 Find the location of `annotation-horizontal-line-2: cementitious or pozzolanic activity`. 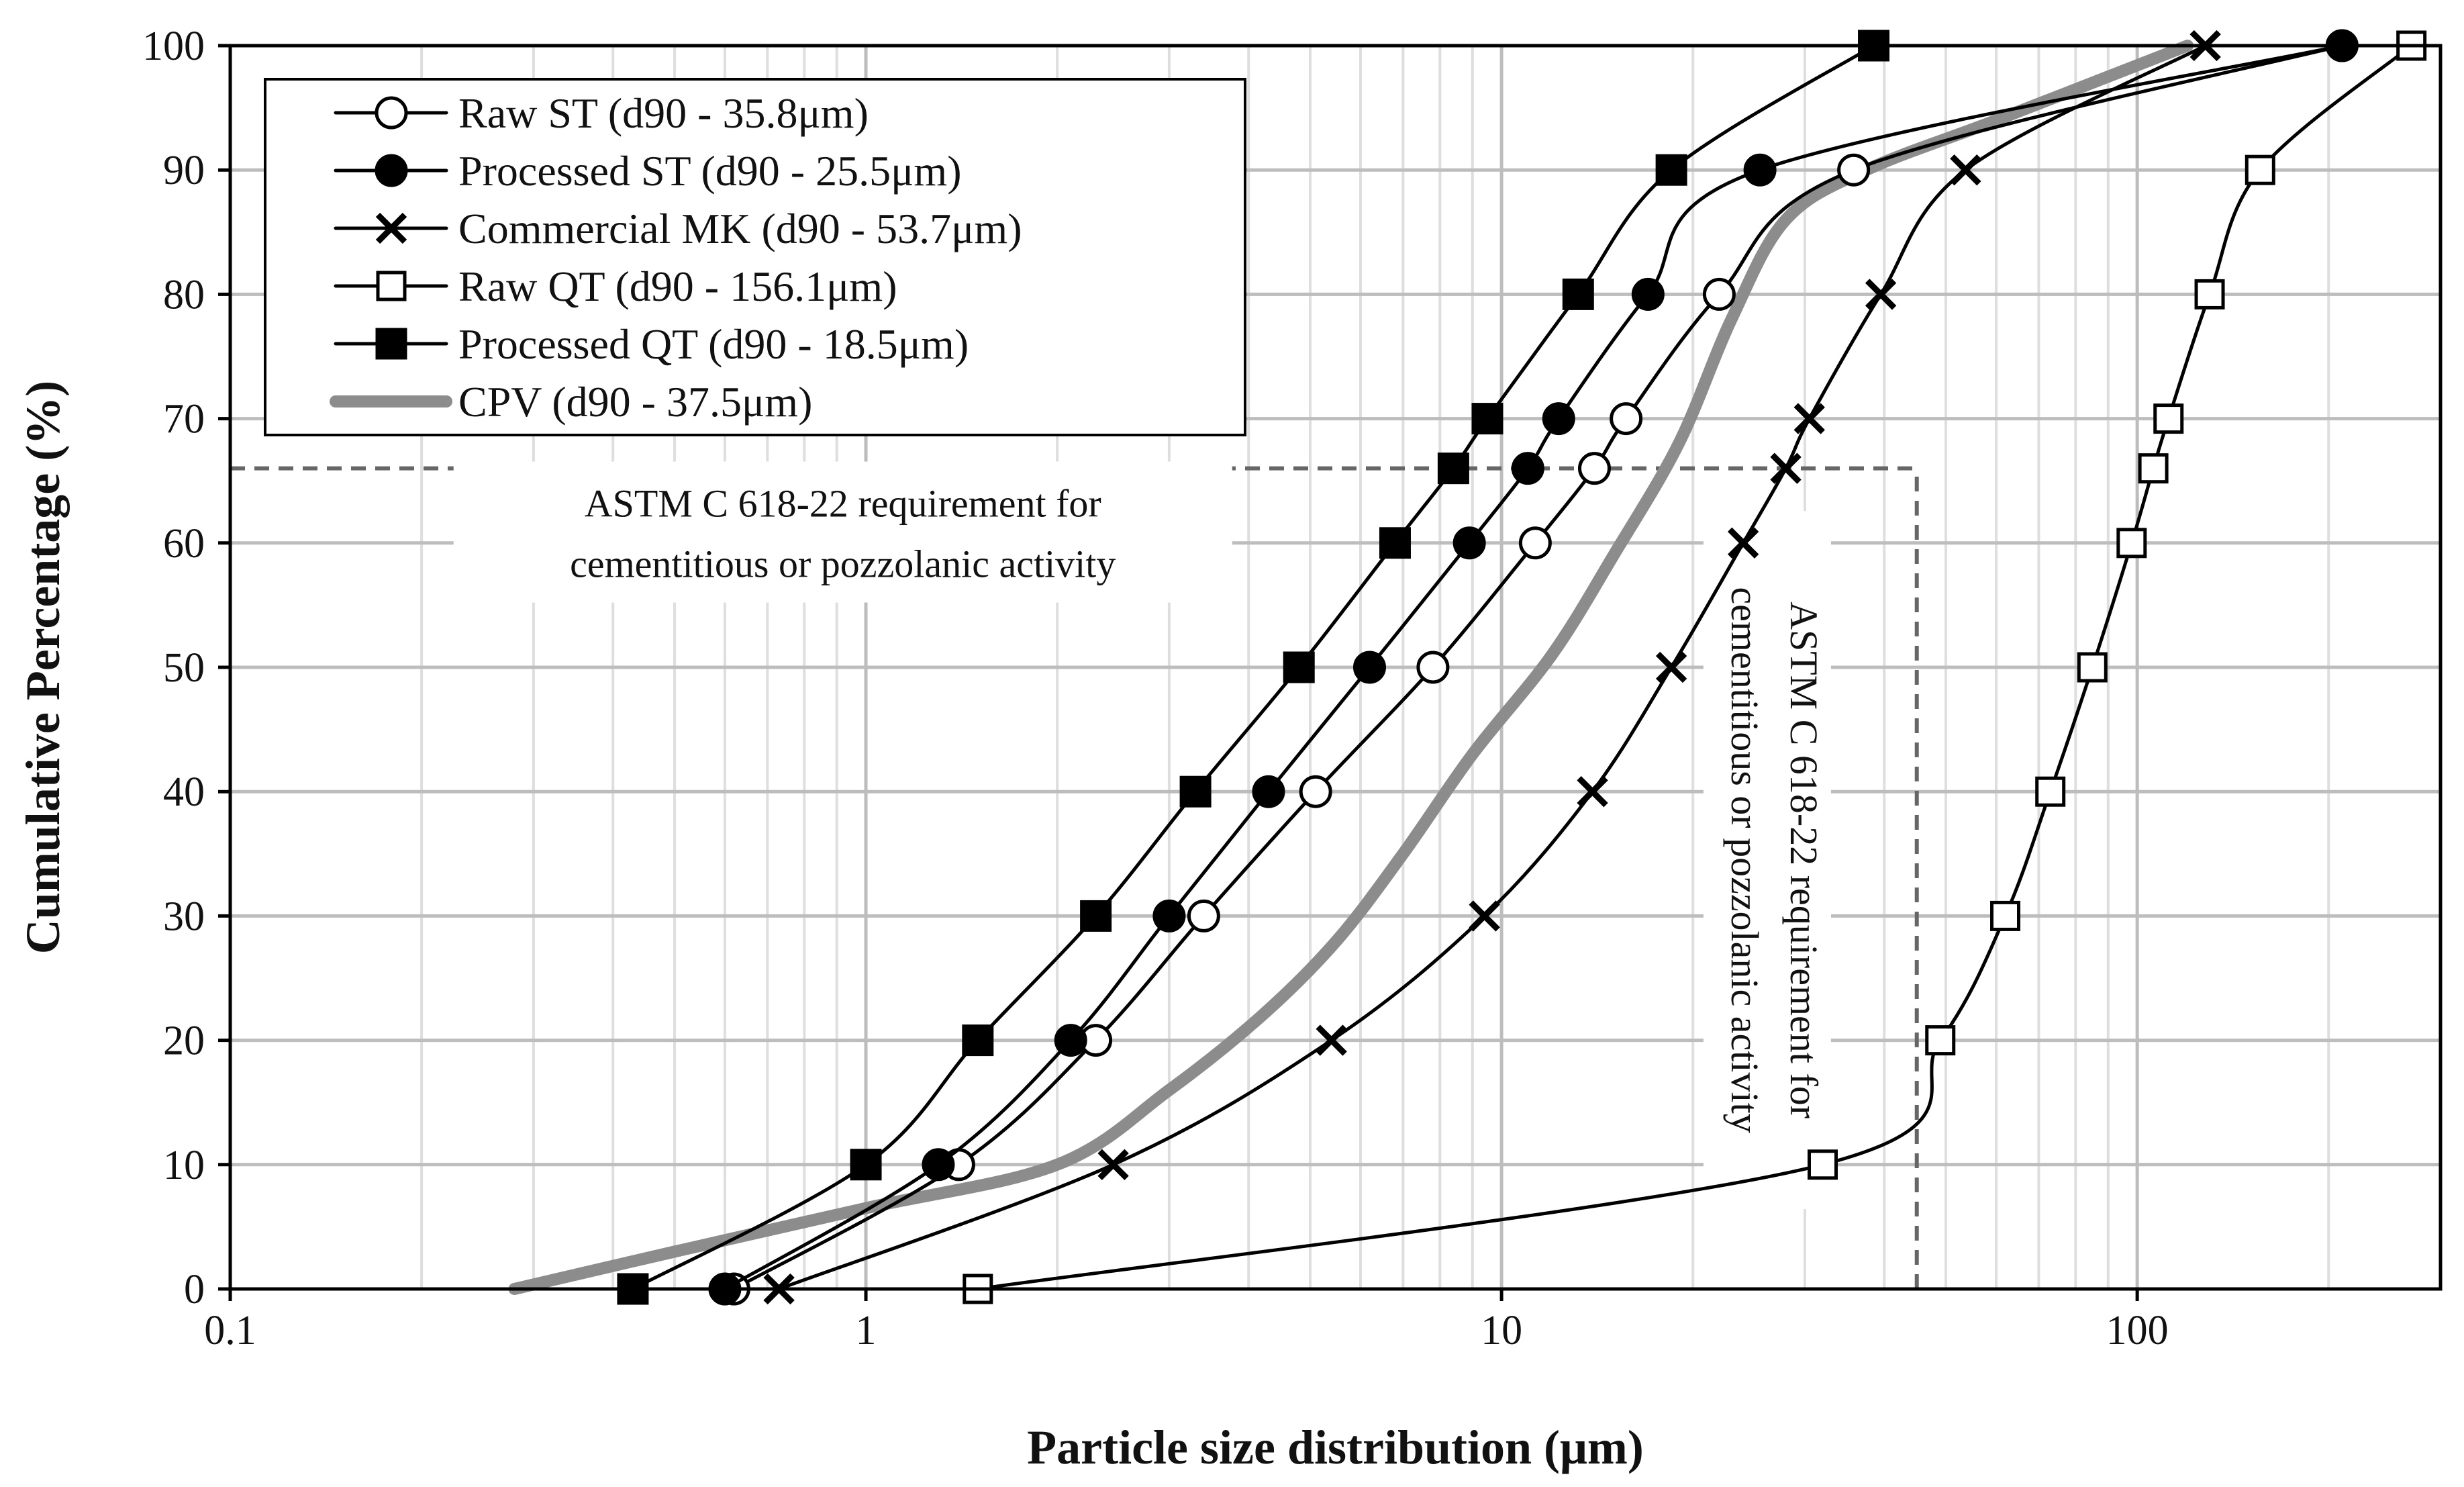

annotation-horizontal-line-2: cementitious or pozzolanic activity is located at coordinates (843, 564).